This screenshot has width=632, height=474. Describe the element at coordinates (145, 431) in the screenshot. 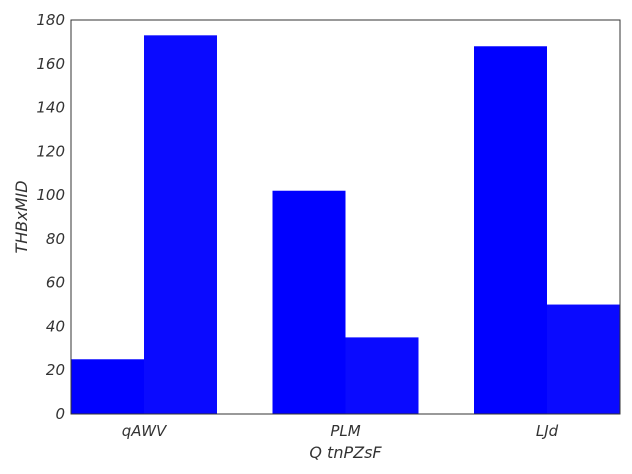

I see `x-tick-label: qAWV` at that location.